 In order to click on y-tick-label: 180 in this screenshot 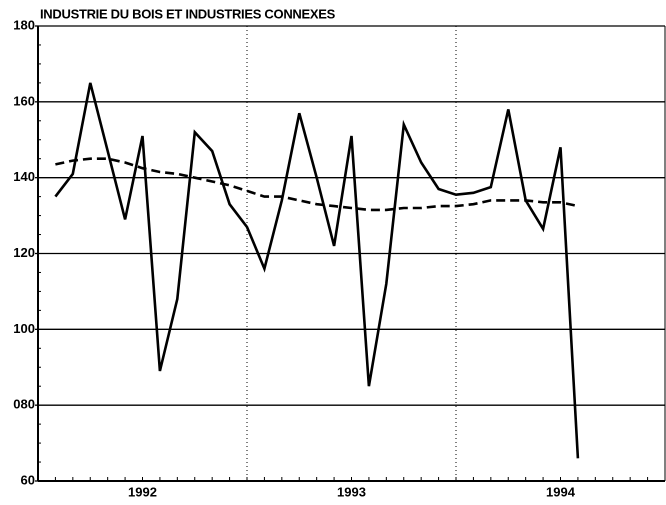, I will do `click(24, 24)`.